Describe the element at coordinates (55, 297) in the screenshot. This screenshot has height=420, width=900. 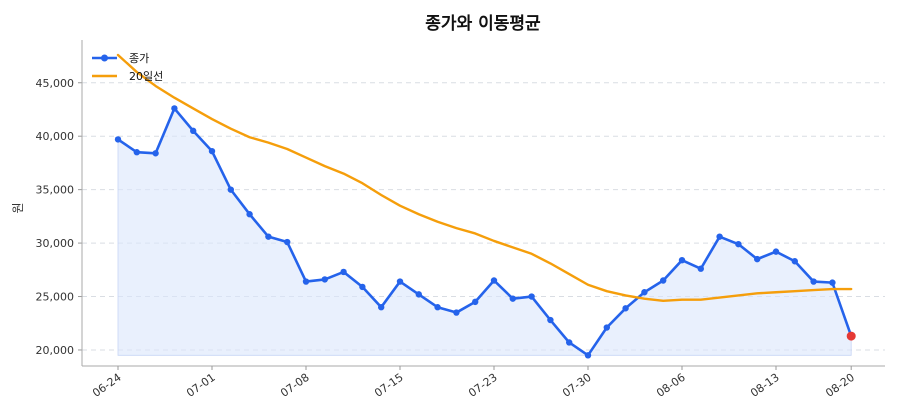
I see `y-tick-label: 25,000` at that location.